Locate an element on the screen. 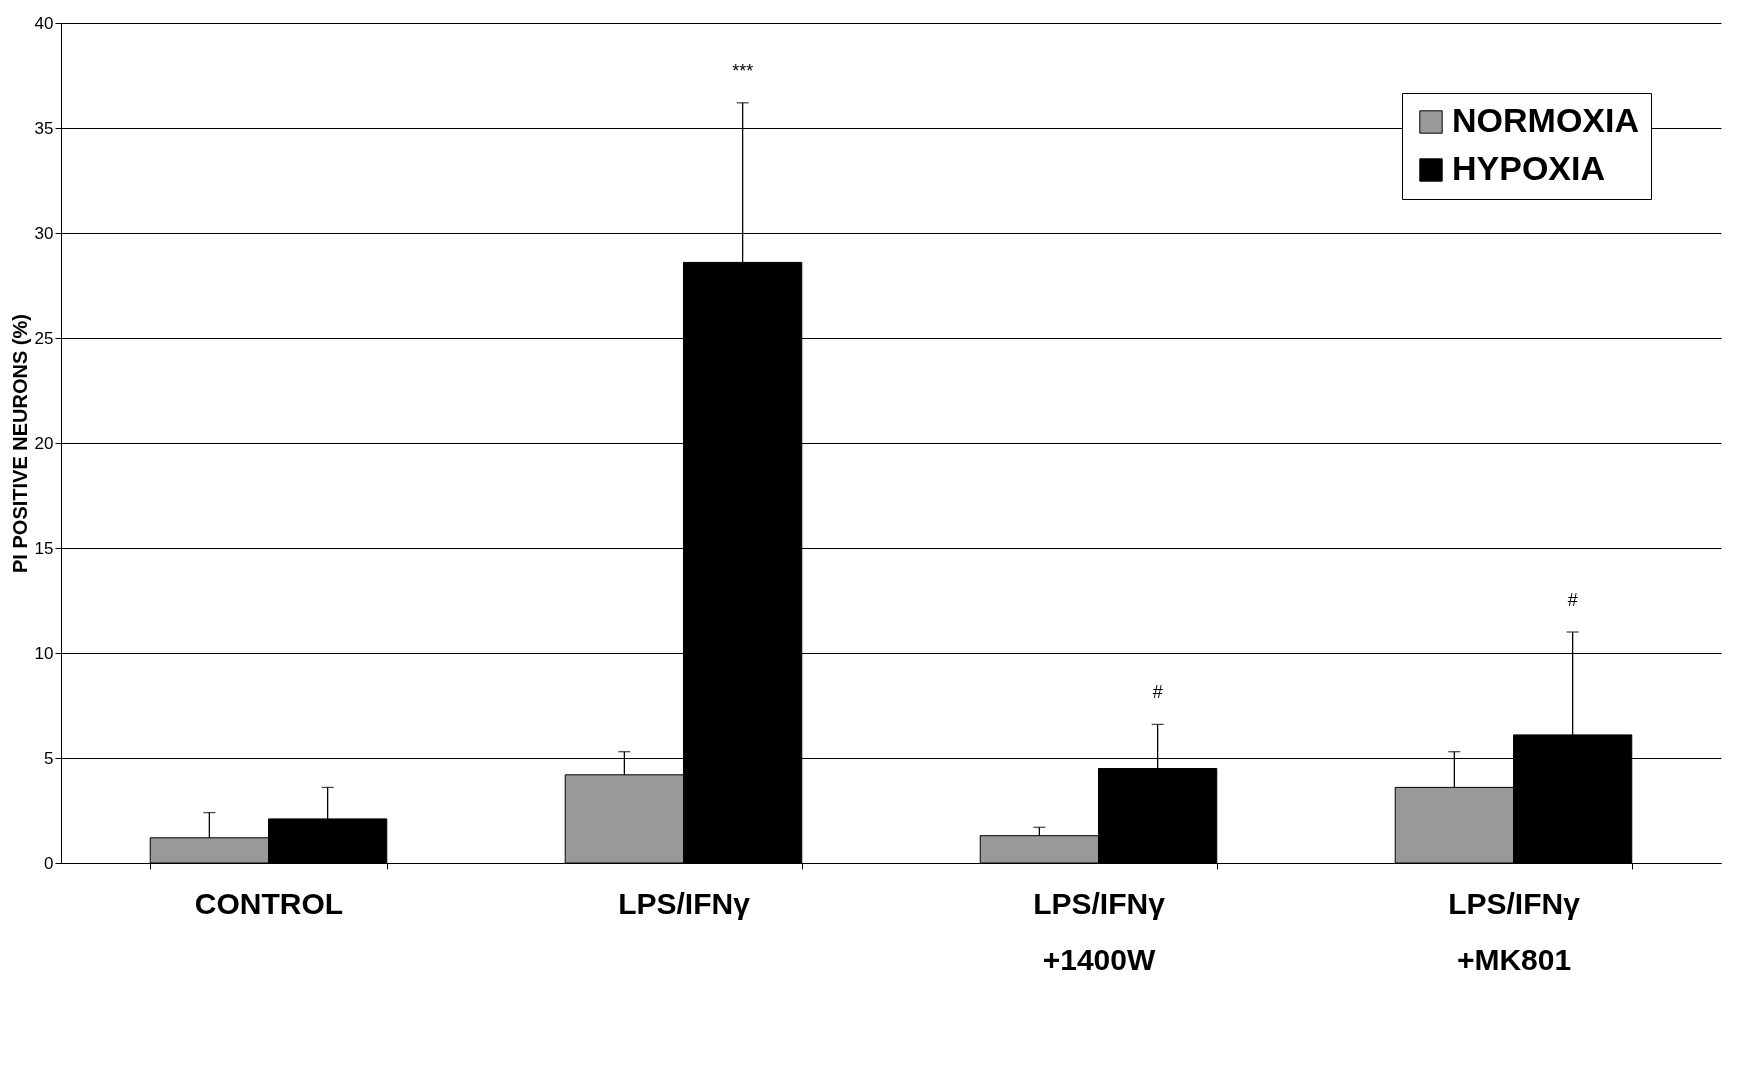 Image resolution: width=1761 pixels, height=1072 pixels. y-tick-label: 5 is located at coordinates (49, 758).